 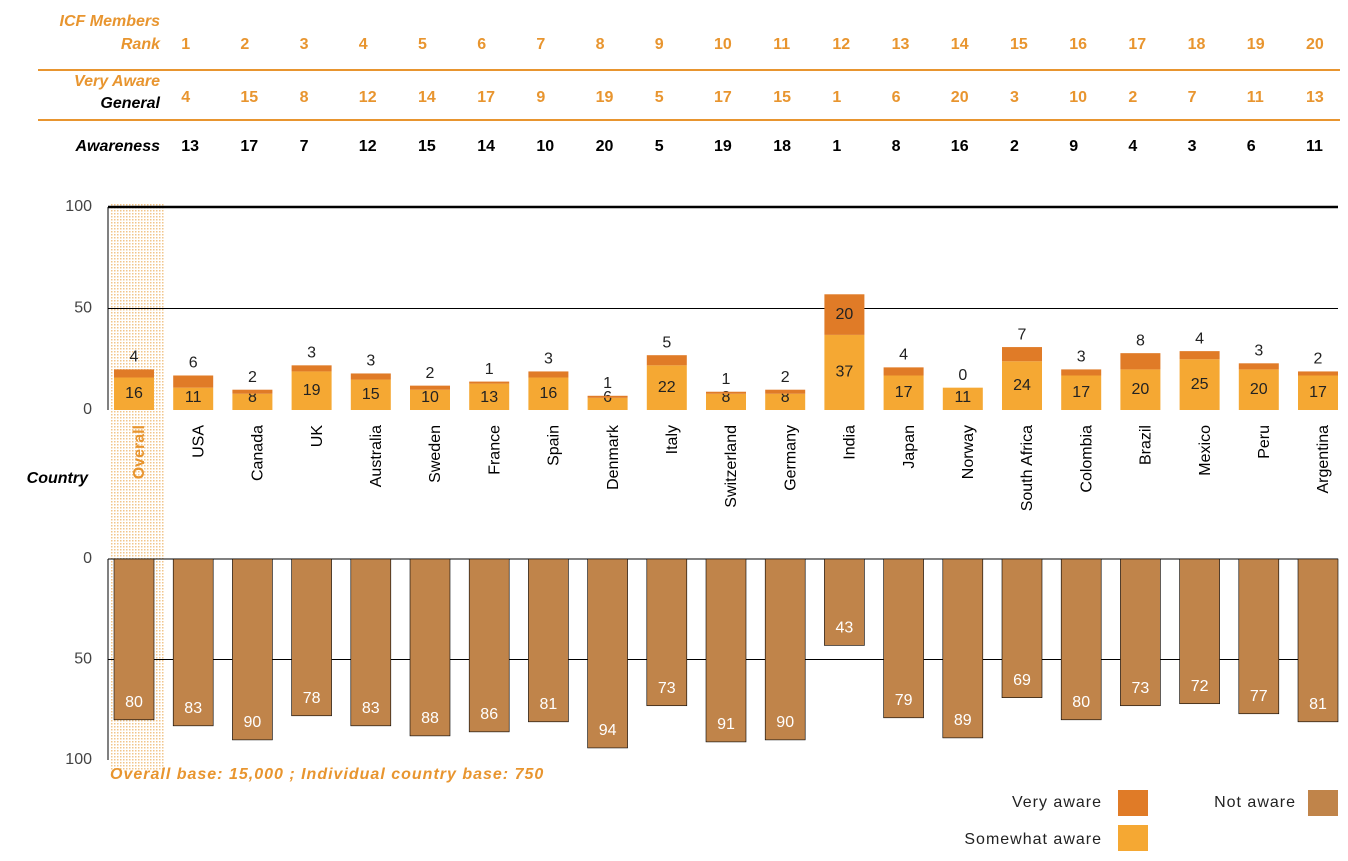 What do you see at coordinates (435, 454) in the screenshot?
I see `x-tick-label: Sweden` at bounding box center [435, 454].